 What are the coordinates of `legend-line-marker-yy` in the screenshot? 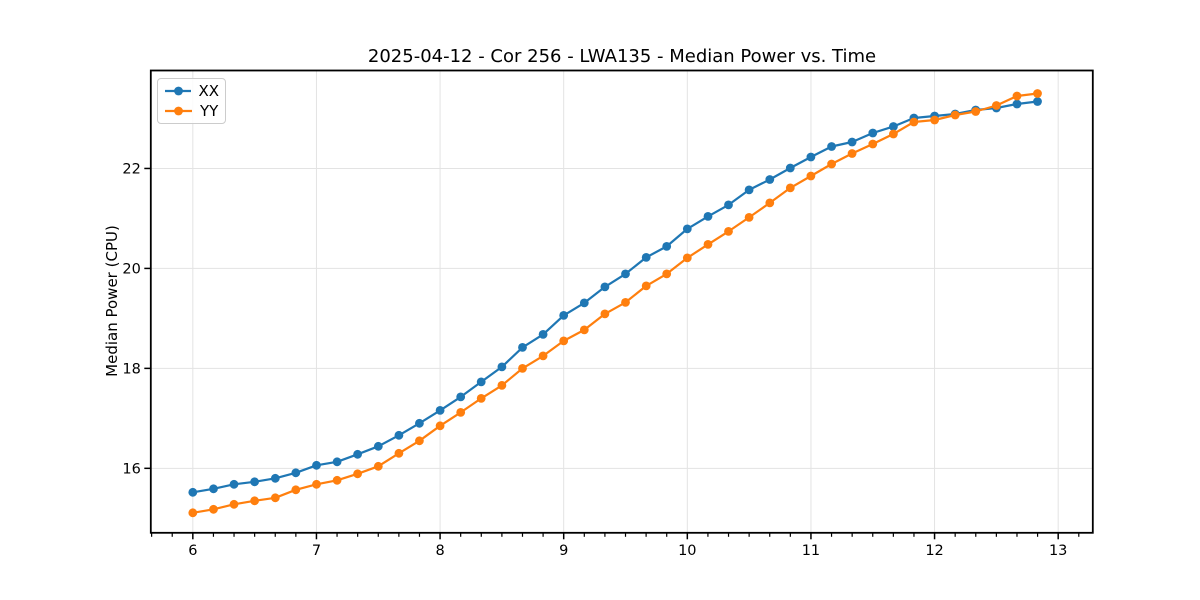 It's located at (178, 111).